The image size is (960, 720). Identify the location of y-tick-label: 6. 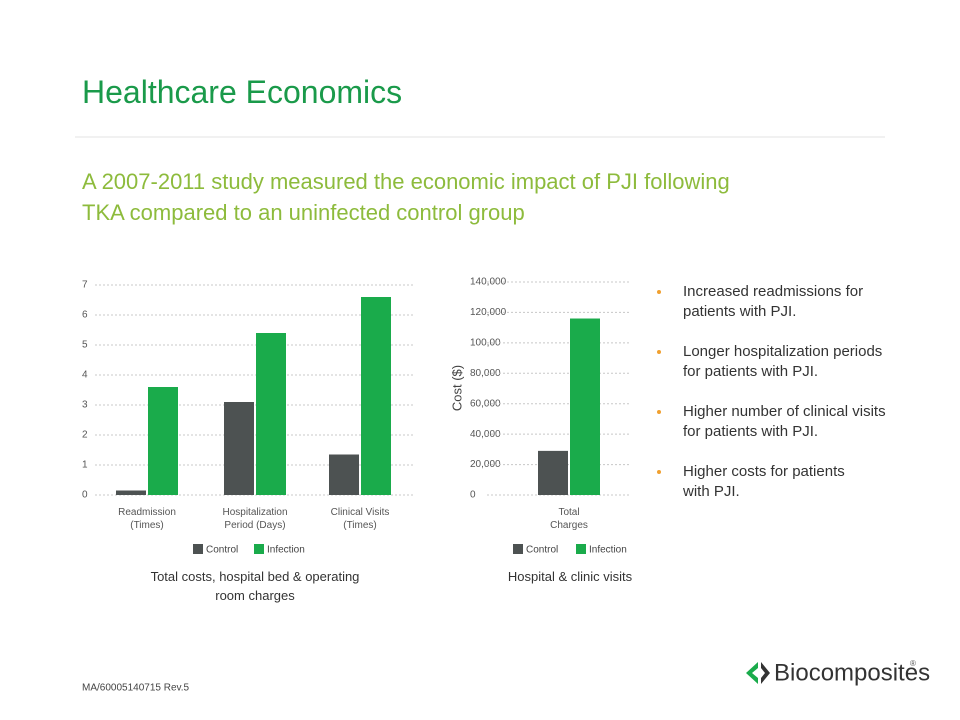
(85, 315).